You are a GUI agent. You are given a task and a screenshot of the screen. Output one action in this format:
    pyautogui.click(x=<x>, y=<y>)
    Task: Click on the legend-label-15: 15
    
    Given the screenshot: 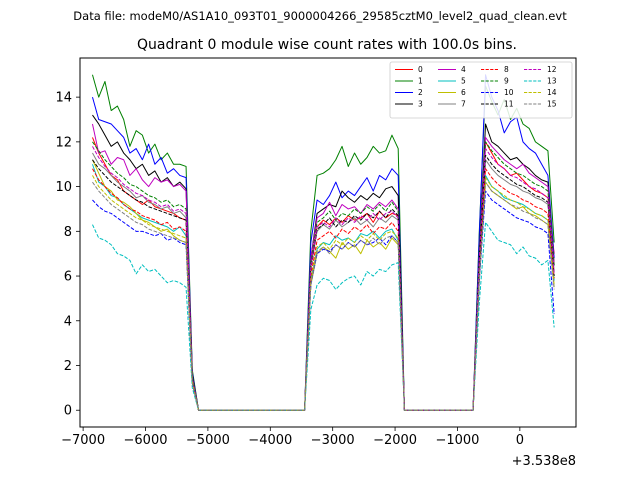 What is the action you would take?
    pyautogui.click(x=552, y=104)
    